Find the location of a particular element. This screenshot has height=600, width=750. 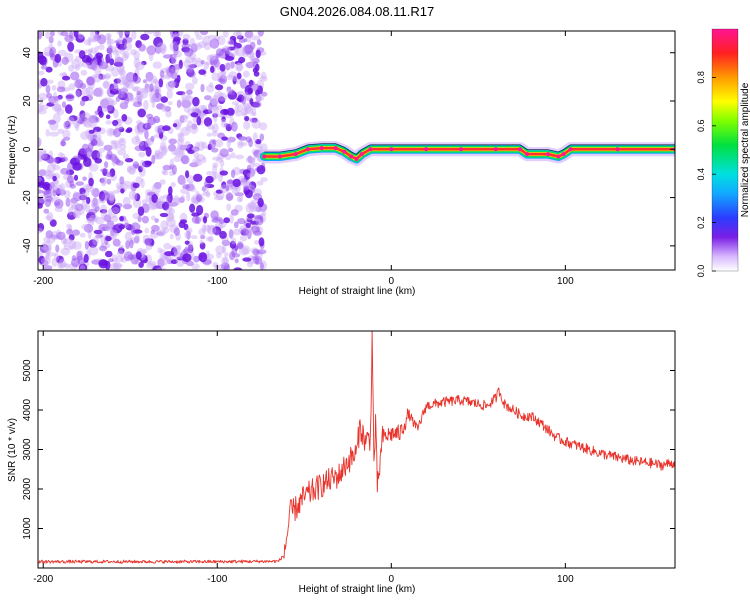

colorbar-tick-label: 0.4 is located at coordinates (701, 174).